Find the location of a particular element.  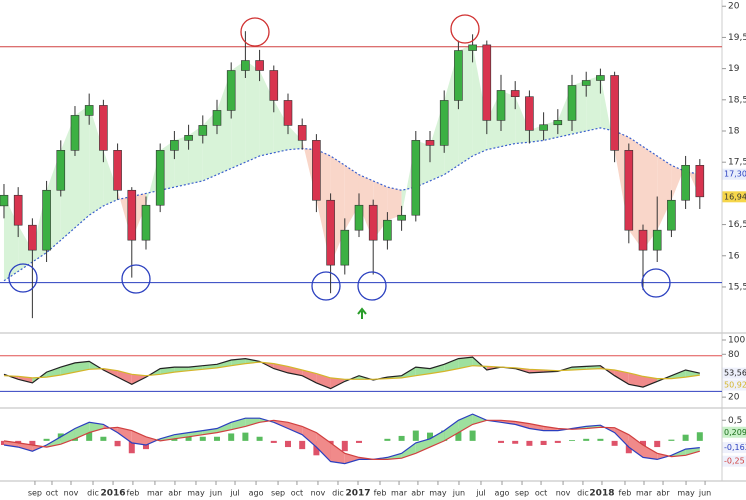

top-circle is located at coordinates (255, 32).